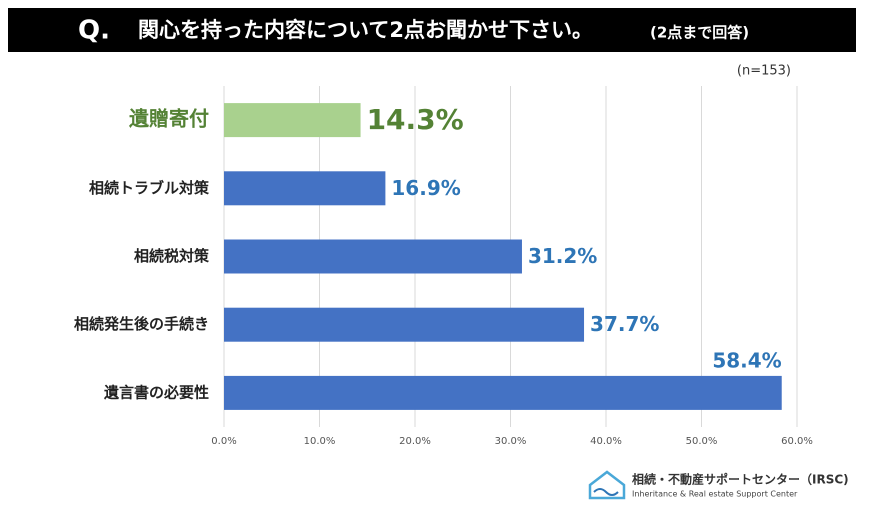 This screenshot has height=513, width=871. Describe the element at coordinates (172, 256) in the screenshot. I see `y-tick-label: 相続税対策` at that location.